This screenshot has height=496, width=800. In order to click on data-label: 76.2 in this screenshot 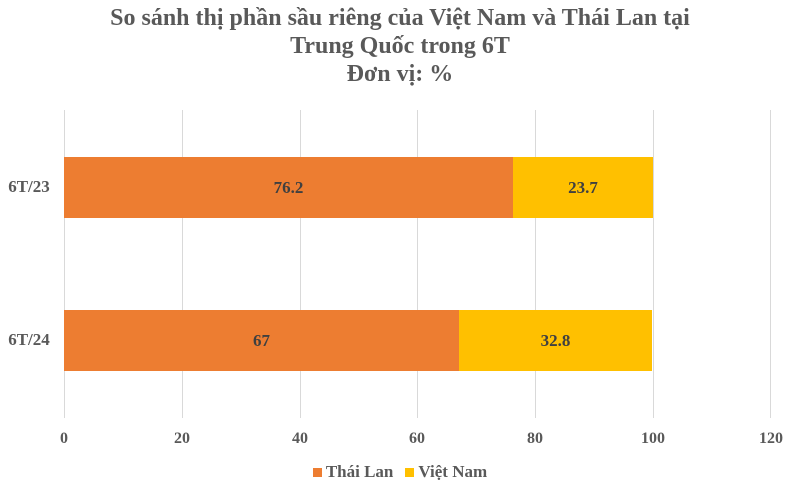, I will do `click(288, 187)`.